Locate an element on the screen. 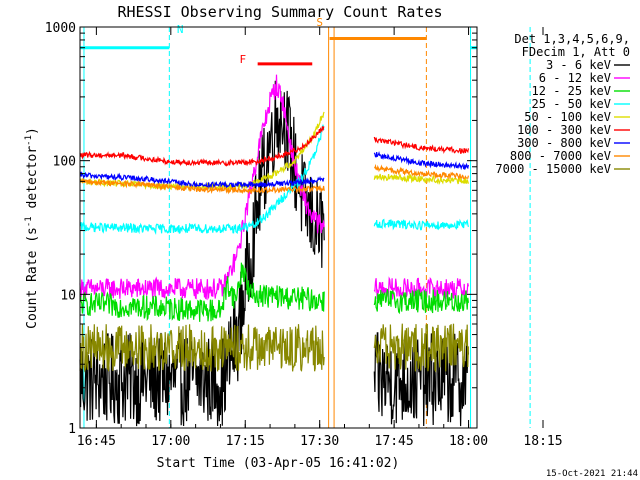 This screenshot has width=640, height=480. series-line-50-100keV is located at coordinates (421, 178).